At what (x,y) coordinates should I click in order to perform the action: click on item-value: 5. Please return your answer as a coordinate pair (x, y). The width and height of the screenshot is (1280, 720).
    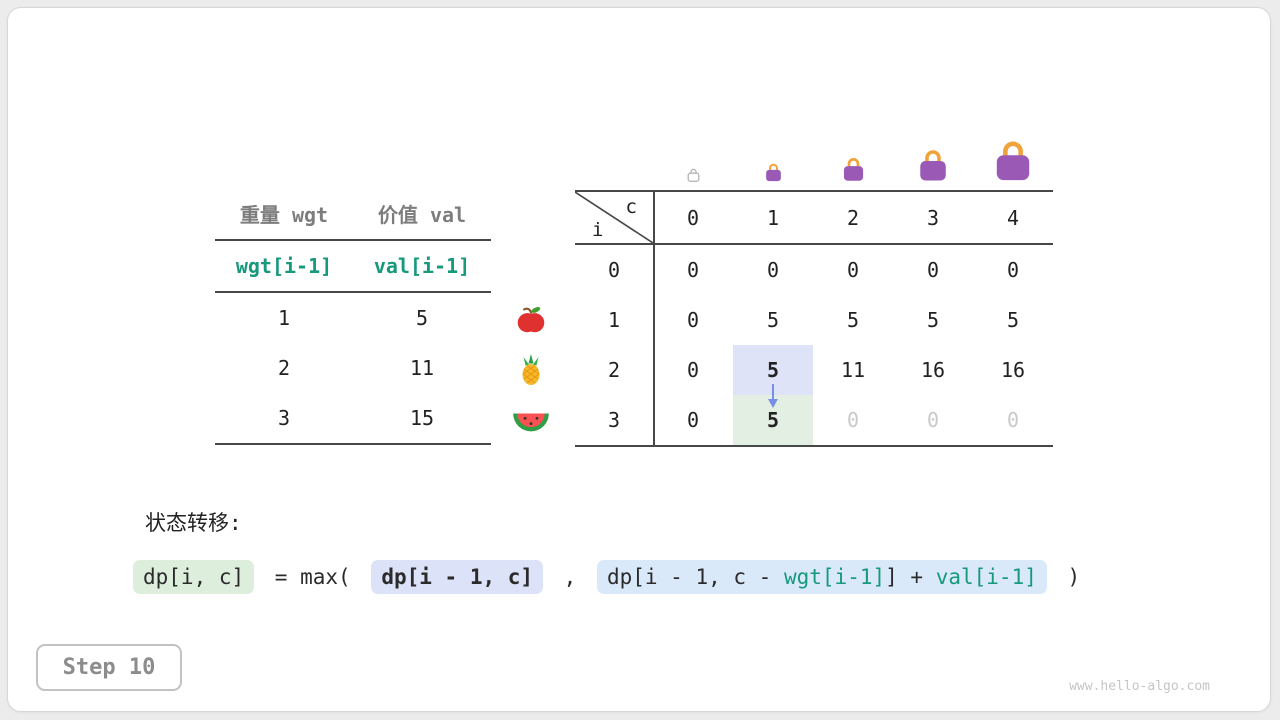
    Looking at the image, I should click on (422, 318).